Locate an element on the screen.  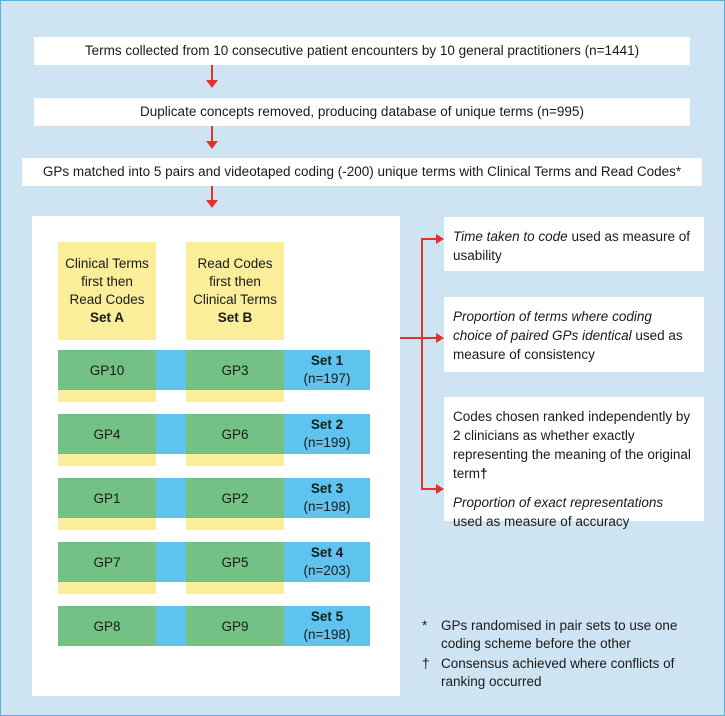
set-name-3: Set 3 is located at coordinates (327, 488).